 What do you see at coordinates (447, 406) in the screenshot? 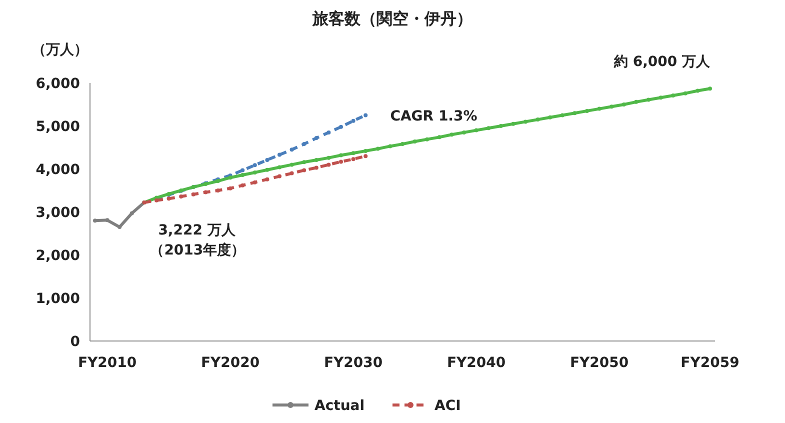
I see `legend-label: ACI` at bounding box center [447, 406].